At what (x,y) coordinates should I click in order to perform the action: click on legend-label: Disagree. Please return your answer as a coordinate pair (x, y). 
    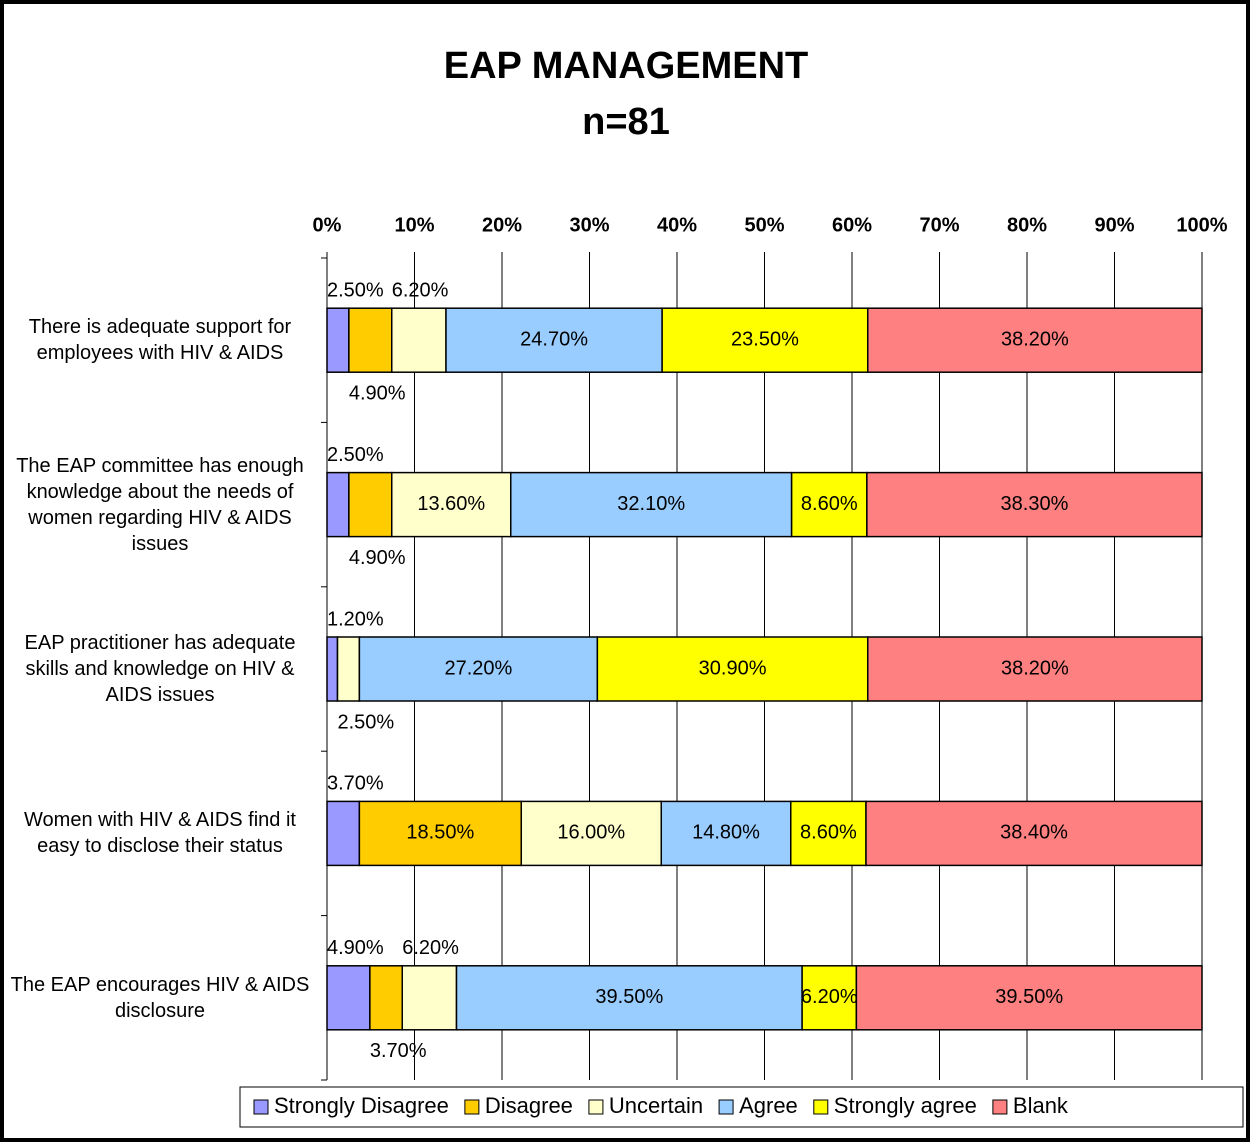
    Looking at the image, I should click on (529, 1105).